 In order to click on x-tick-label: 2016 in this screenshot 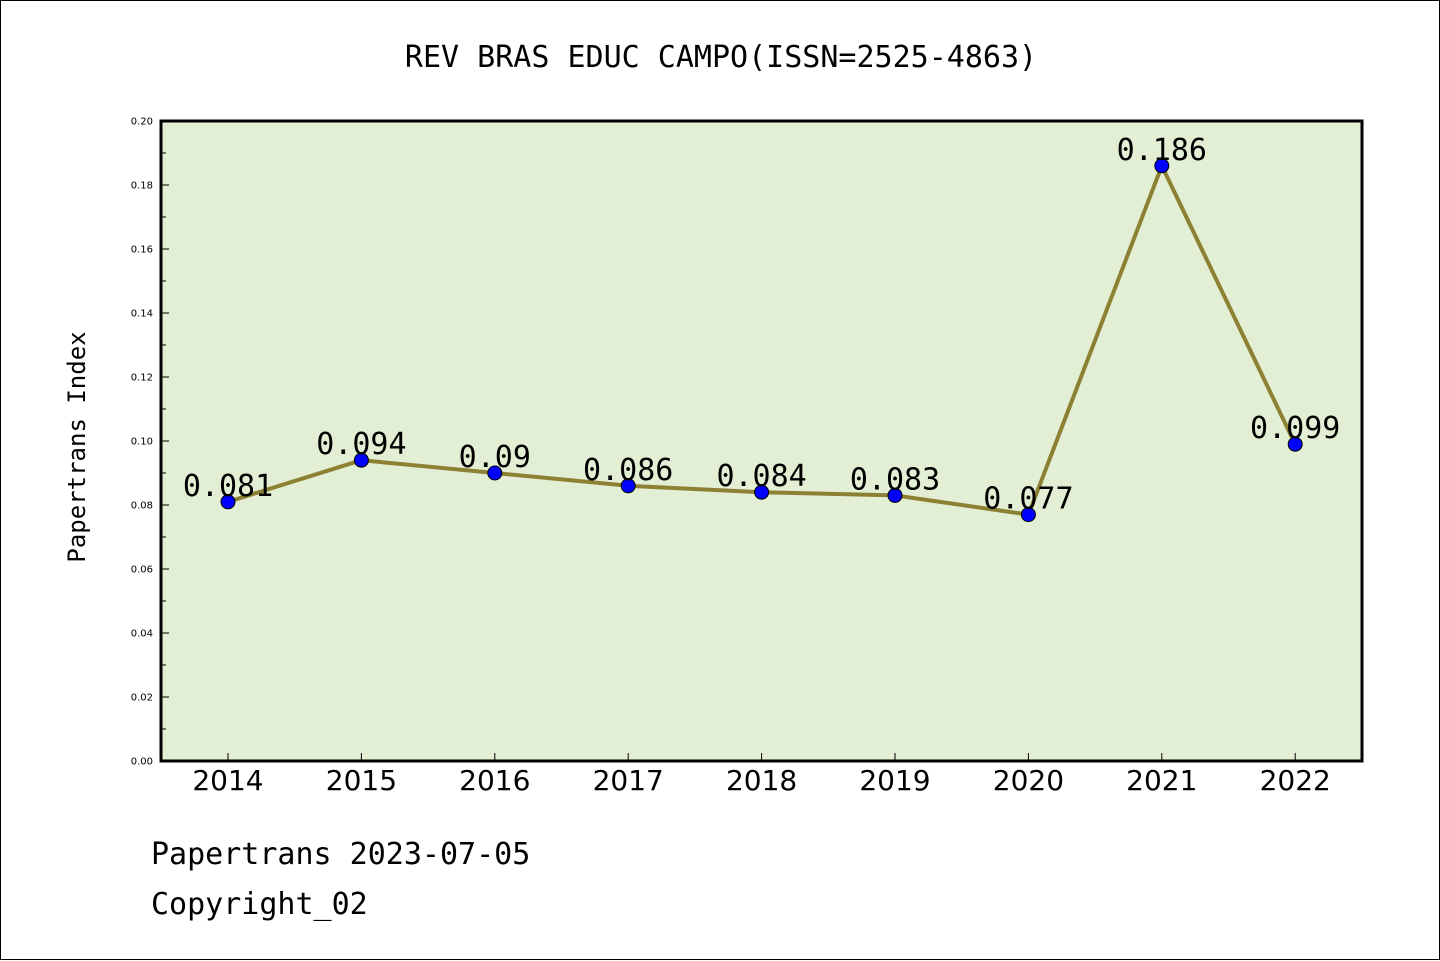, I will do `click(494, 780)`.